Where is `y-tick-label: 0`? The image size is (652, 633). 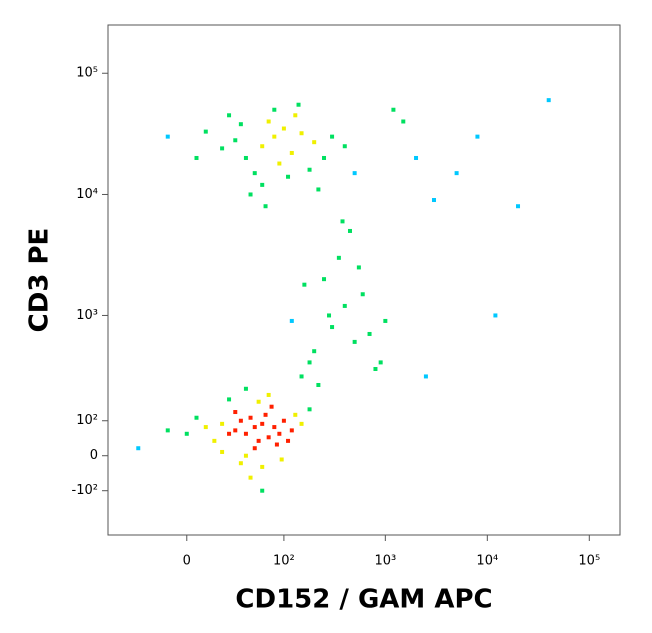
y-tick-label: 0 is located at coordinates (94, 455).